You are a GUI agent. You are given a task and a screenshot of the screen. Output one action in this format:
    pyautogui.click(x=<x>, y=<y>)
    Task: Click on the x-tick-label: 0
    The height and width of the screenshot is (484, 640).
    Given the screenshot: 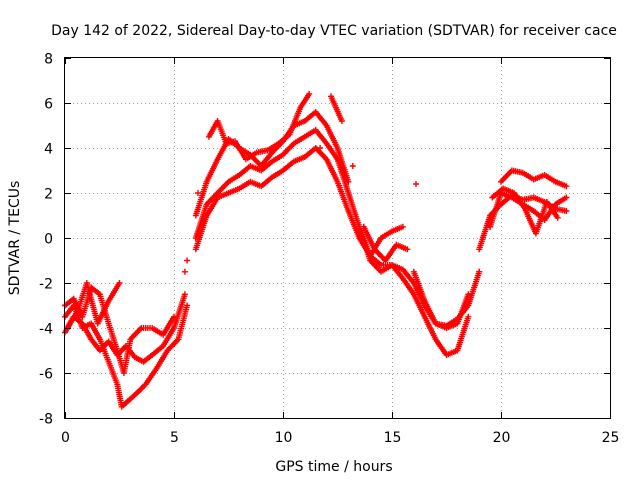 What is the action you would take?
    pyautogui.click(x=65, y=438)
    